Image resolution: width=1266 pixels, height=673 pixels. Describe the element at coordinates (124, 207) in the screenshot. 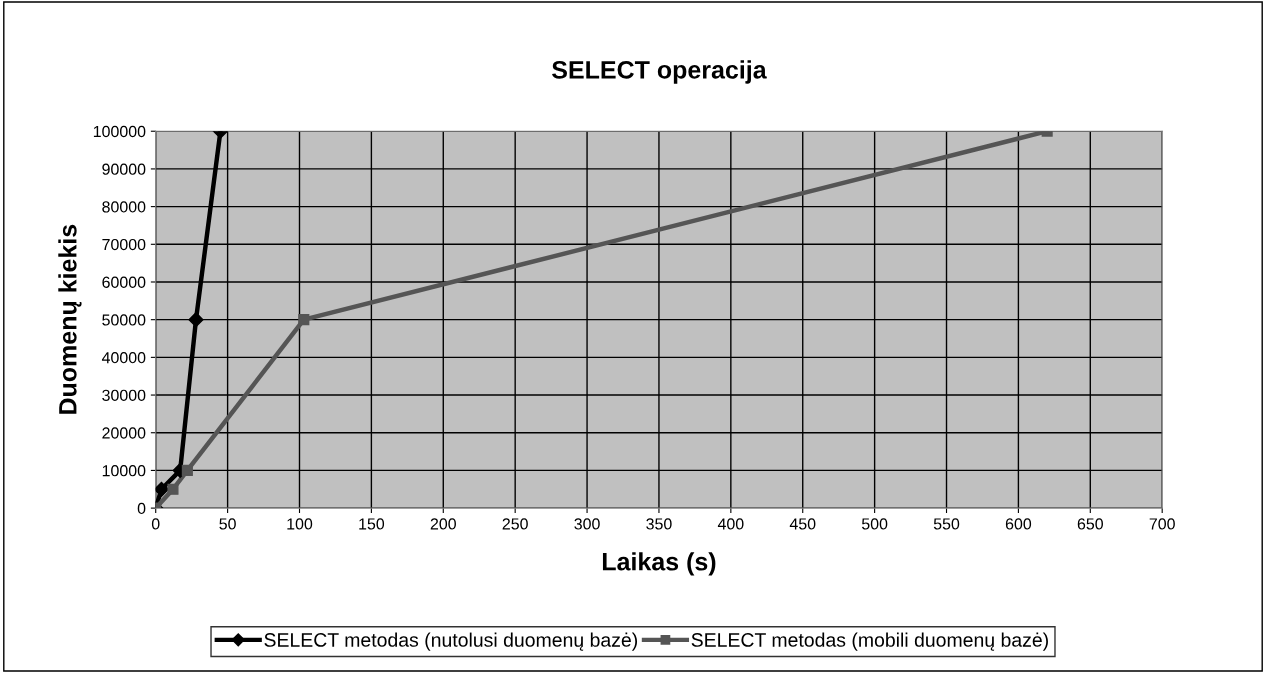

I see `y-tick-label: 80000` at that location.